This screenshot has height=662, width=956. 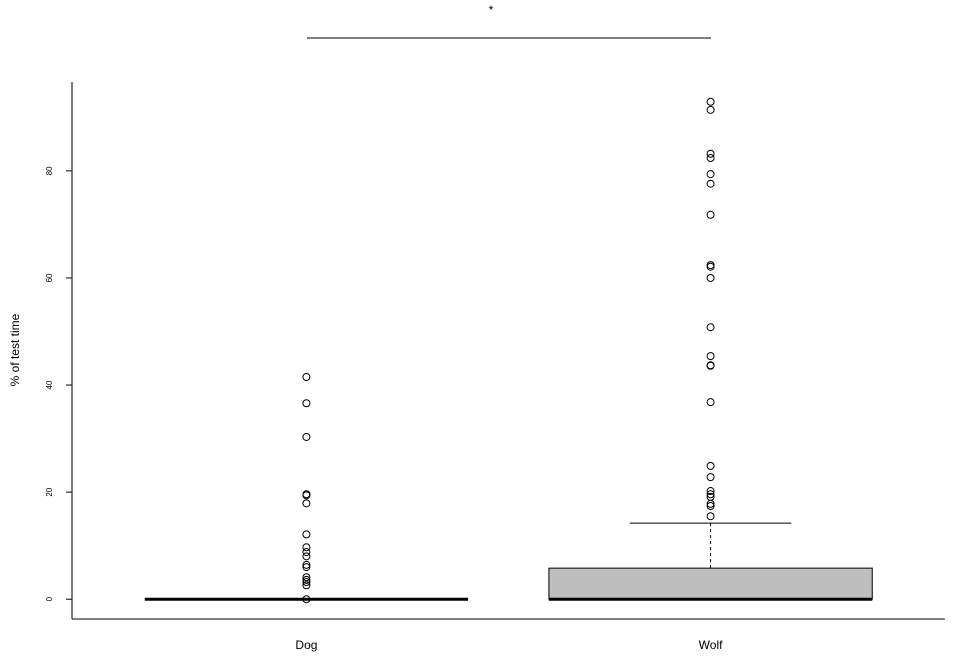 What do you see at coordinates (491, 10) in the screenshot?
I see `significance-label: *` at bounding box center [491, 10].